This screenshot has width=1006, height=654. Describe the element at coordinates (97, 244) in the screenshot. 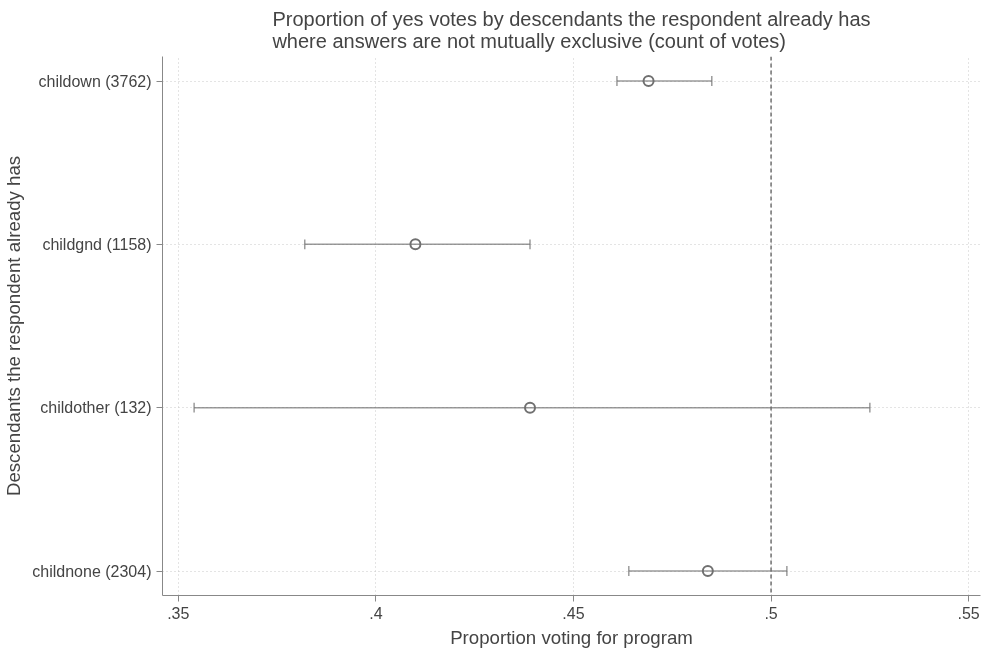

I see `y-tick-label: childgnd (1158)` at that location.